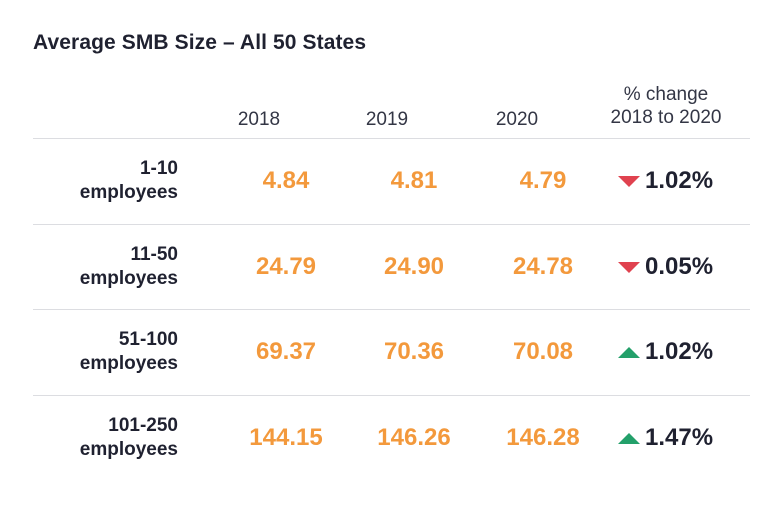  Describe the element at coordinates (105, 352) in the screenshot. I see `row-label: 51-100 employees` at that location.